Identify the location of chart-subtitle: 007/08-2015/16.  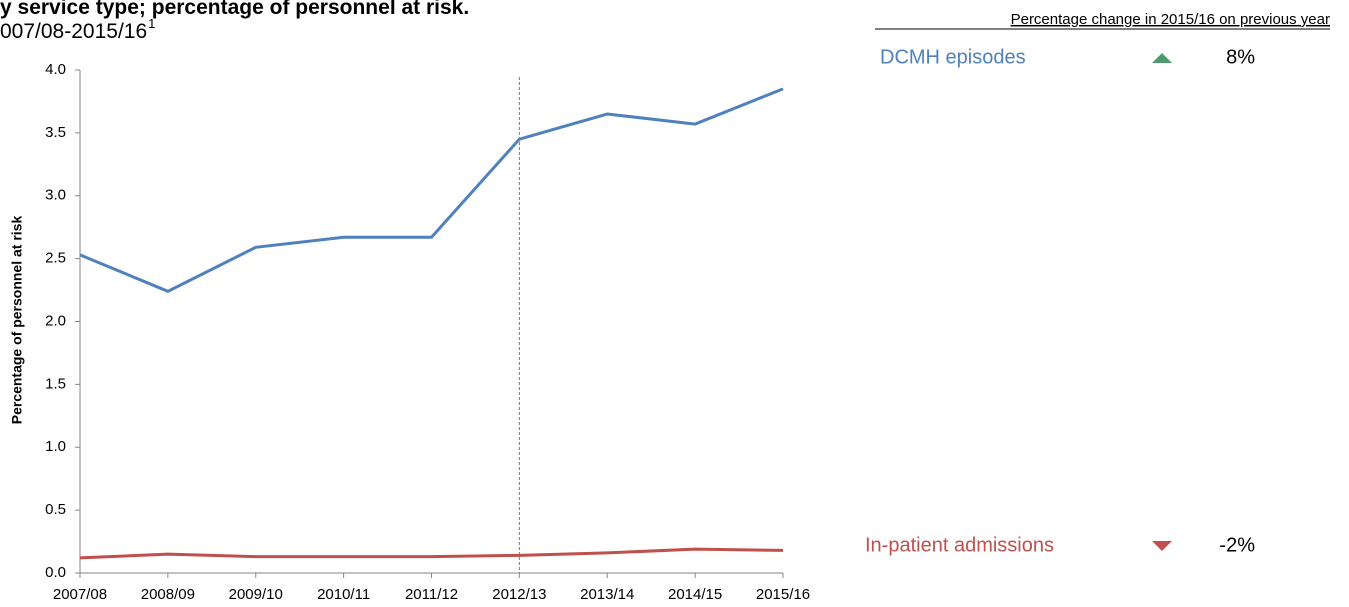
(73, 31).